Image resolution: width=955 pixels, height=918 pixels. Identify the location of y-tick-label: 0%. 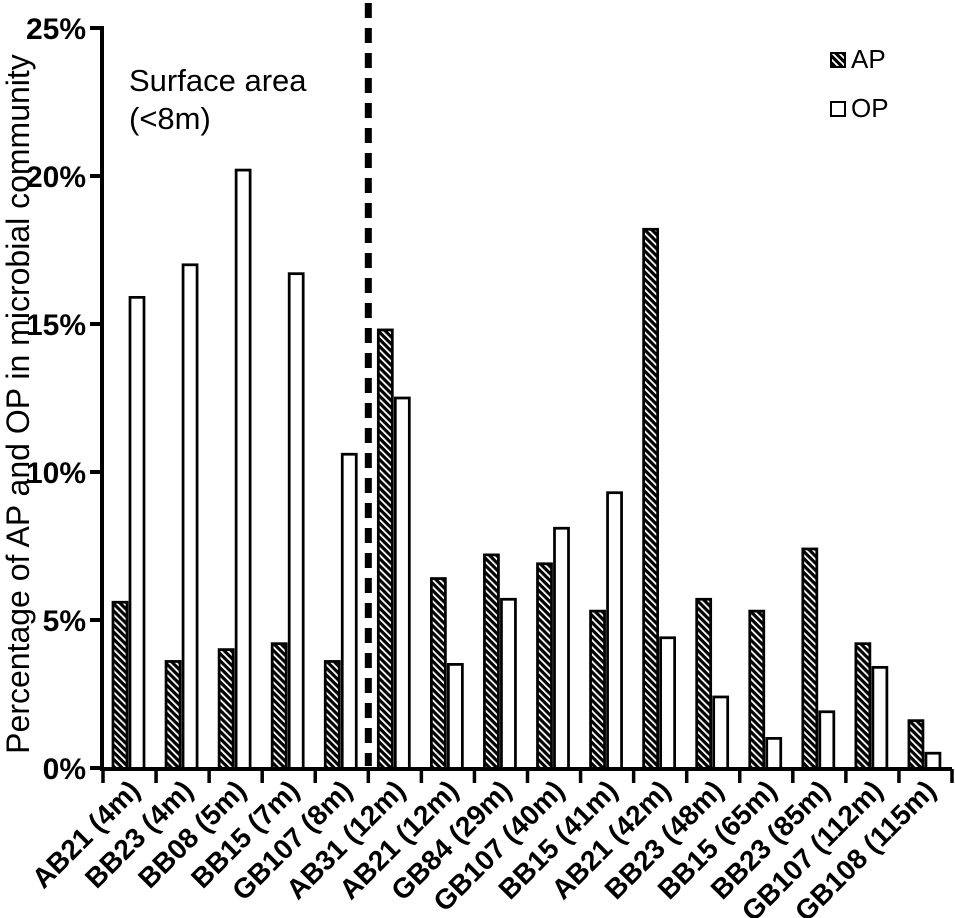
(64, 769).